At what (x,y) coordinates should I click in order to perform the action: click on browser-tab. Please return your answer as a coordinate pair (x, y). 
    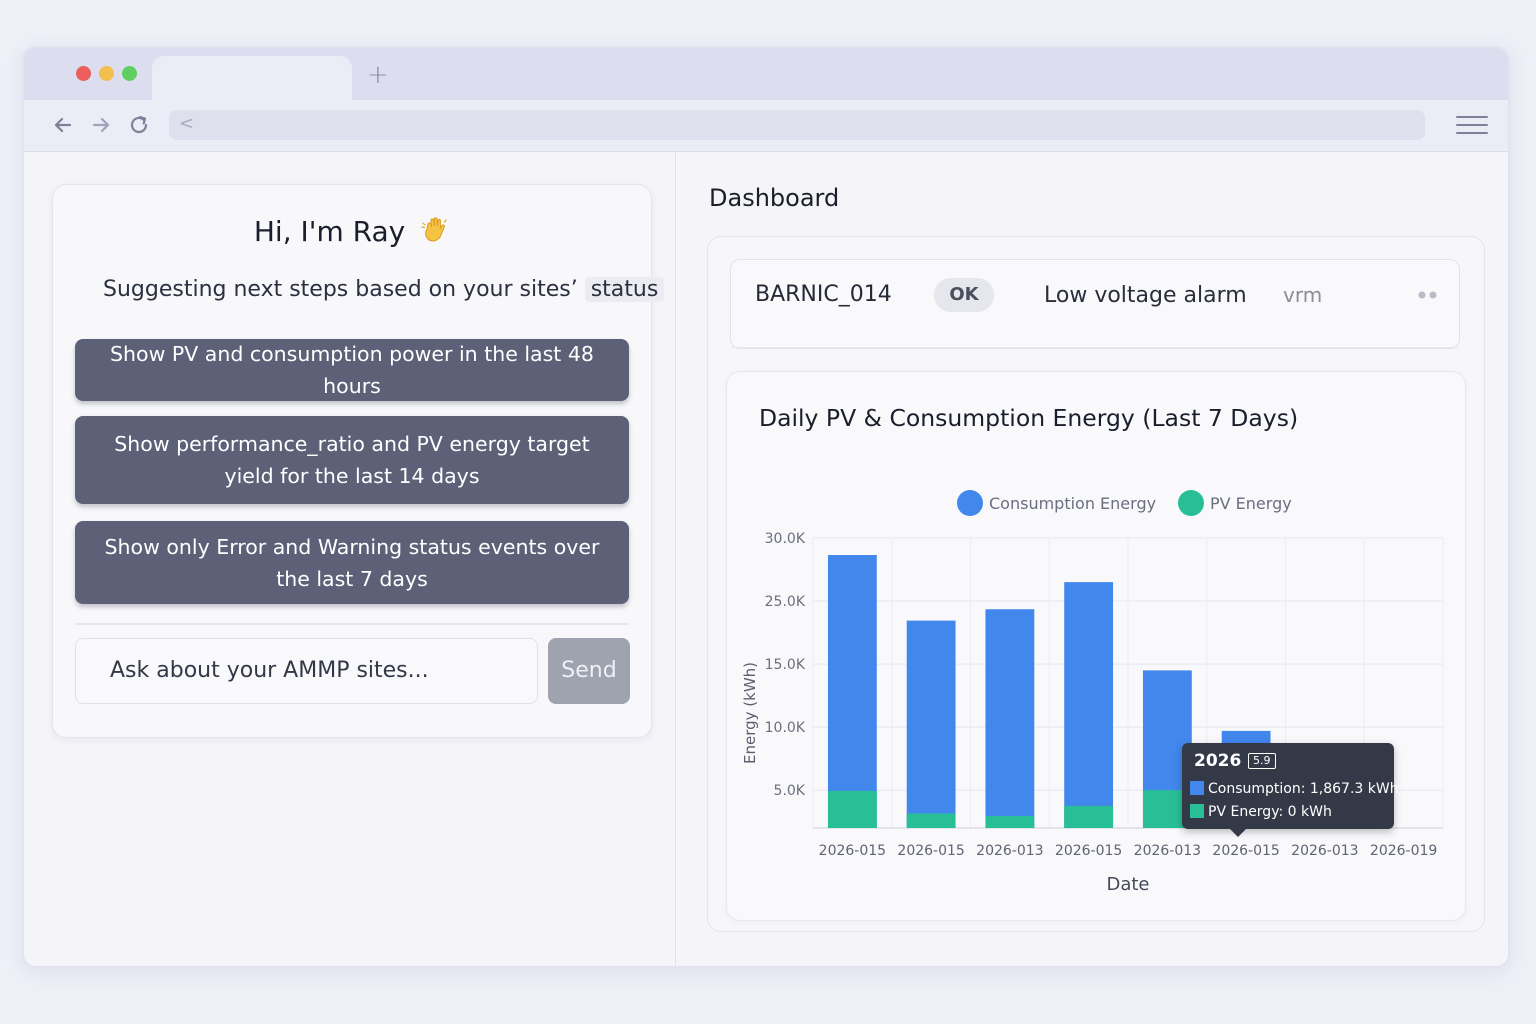
    Looking at the image, I should click on (252, 78).